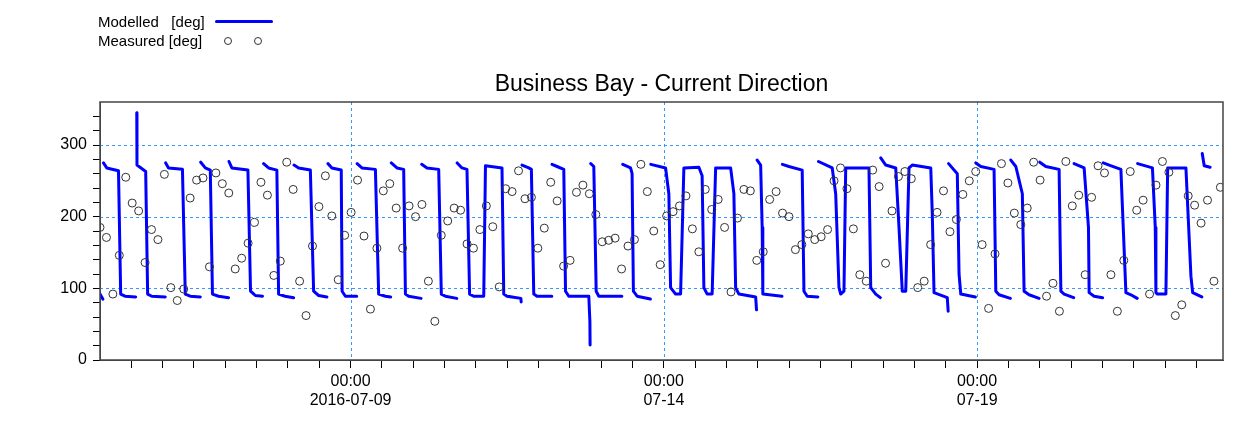 Image resolution: width=1233 pixels, height=424 pixels. Describe the element at coordinates (74, 216) in the screenshot. I see `y-tick-label: 200` at that location.